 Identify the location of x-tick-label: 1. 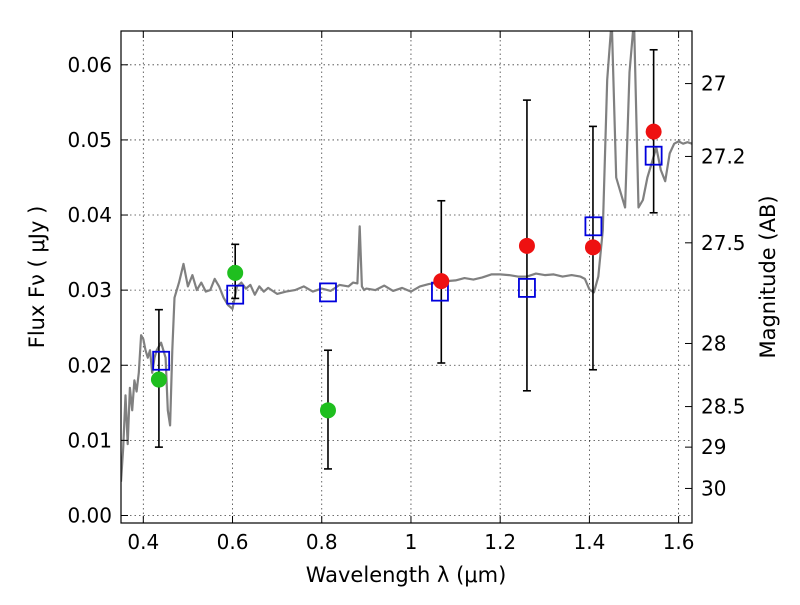
(411, 542).